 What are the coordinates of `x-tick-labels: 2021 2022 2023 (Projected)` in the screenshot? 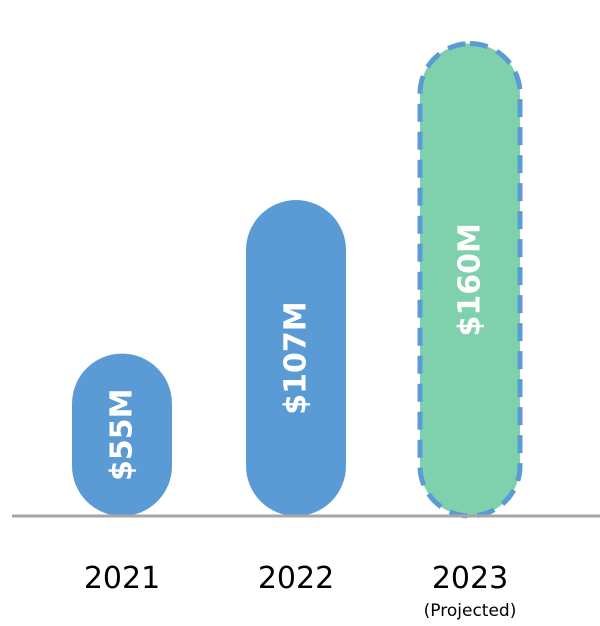 It's located at (300, 591).